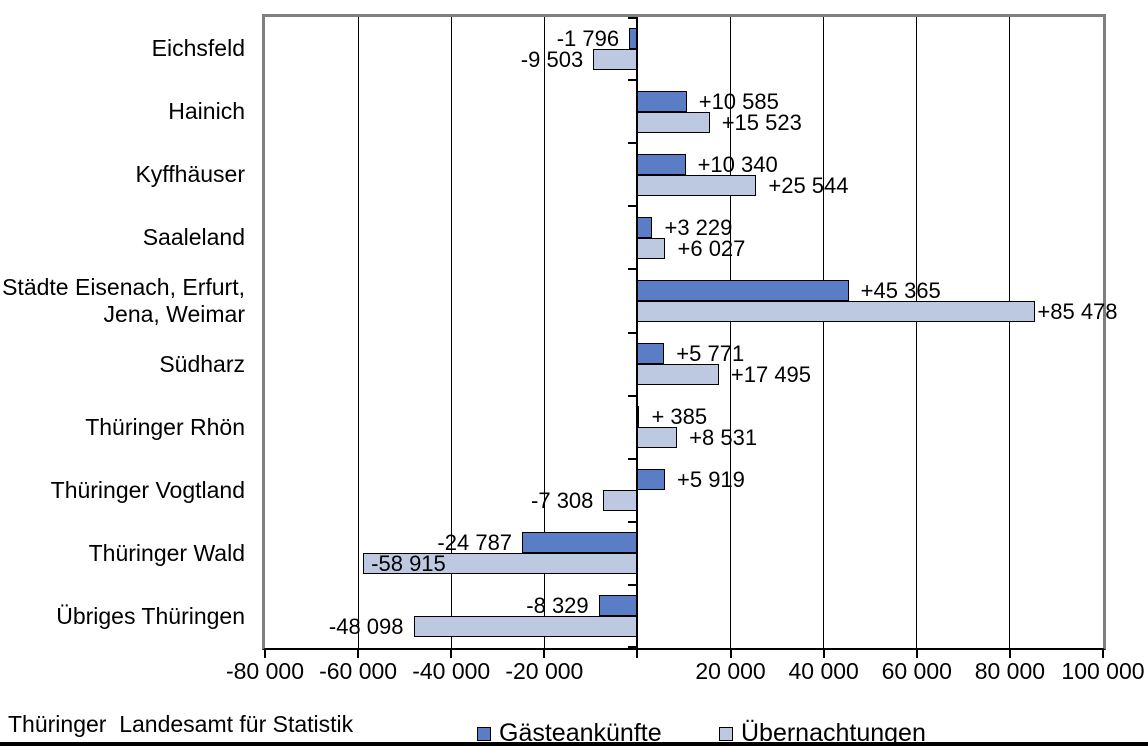 The image size is (1148, 746). What do you see at coordinates (726, 733) in the screenshot?
I see `uebernachtungen-swatch-icon` at bounding box center [726, 733].